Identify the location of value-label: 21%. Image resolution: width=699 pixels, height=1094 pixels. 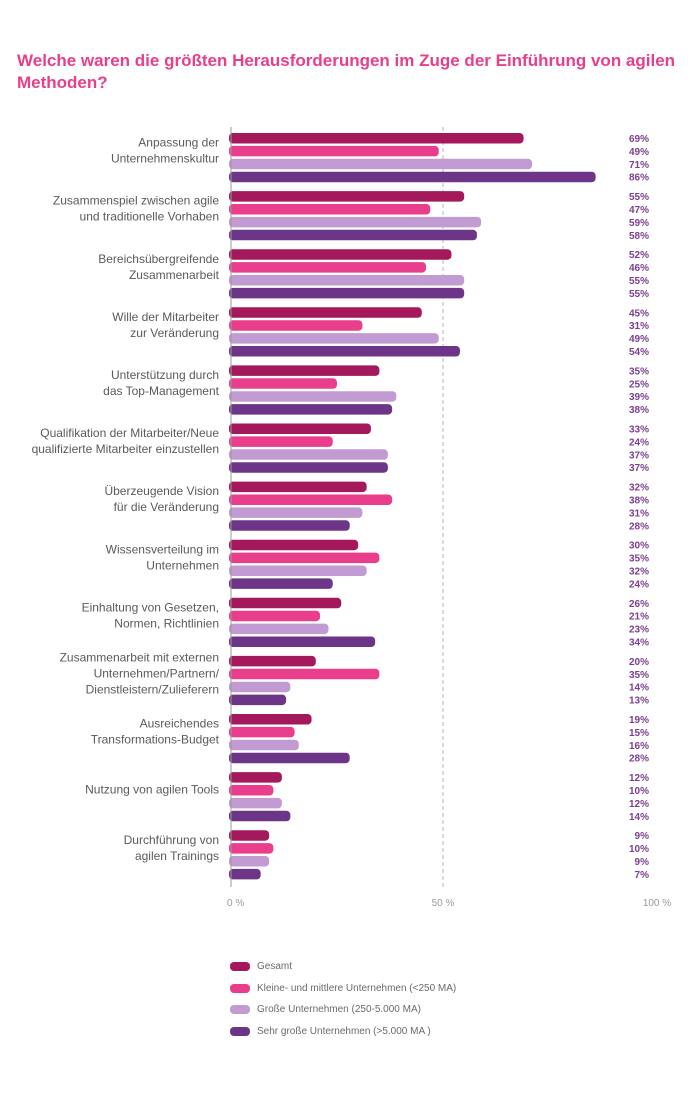
(639, 617).